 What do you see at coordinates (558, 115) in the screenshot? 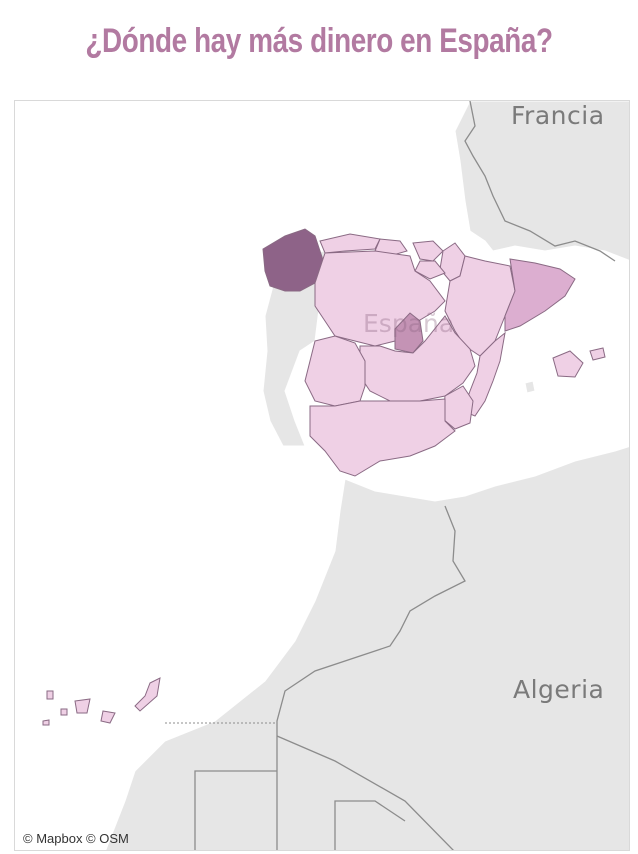
I see `label-francia: Francia` at bounding box center [558, 115].